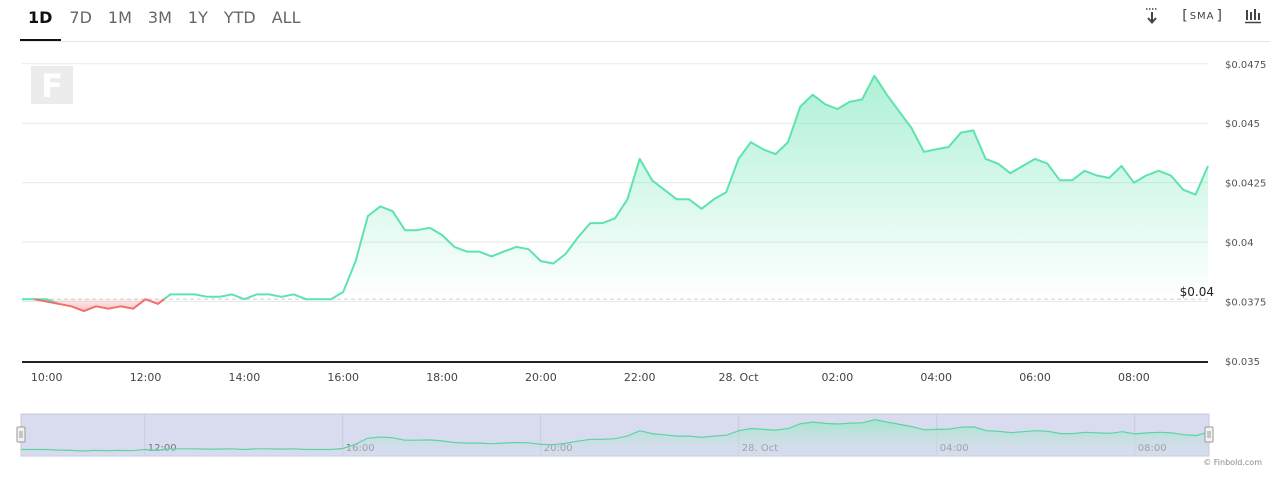 The width and height of the screenshot is (1280, 479). Describe the element at coordinates (1035, 377) in the screenshot. I see `x-tick-label: 06:00` at that location.